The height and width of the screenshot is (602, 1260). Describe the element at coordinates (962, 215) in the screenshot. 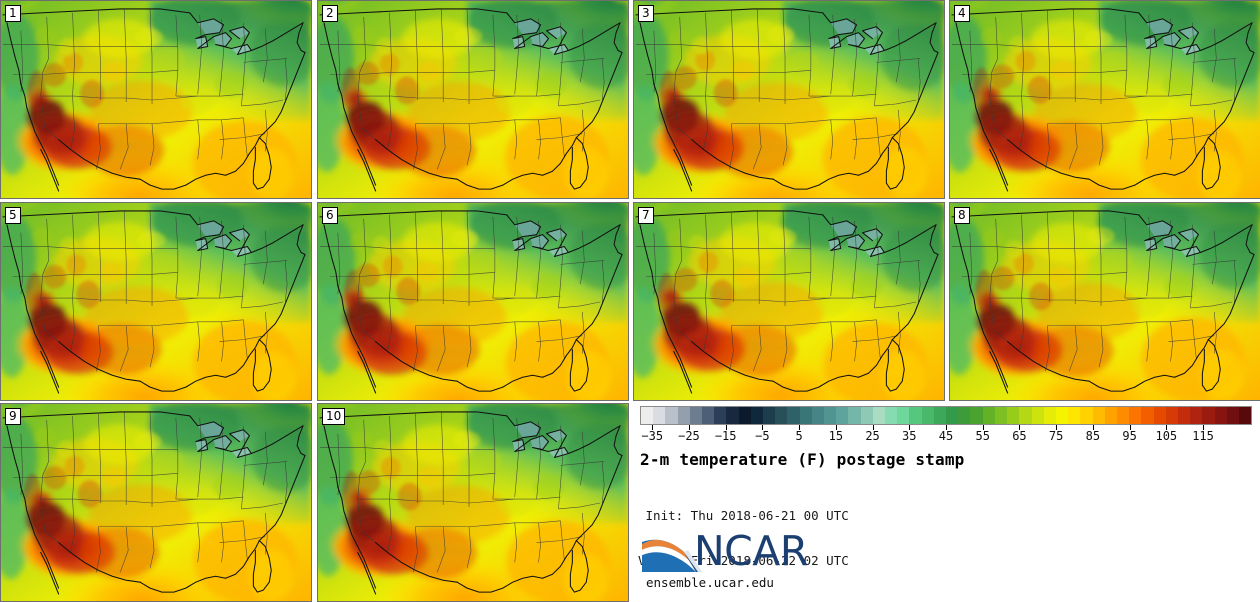

I see `member-number-label: 8` at that location.